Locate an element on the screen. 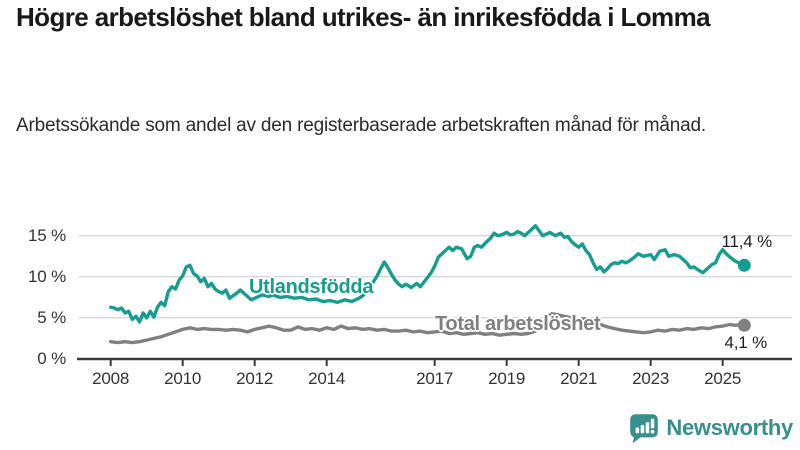  utlandsfodda-end-dot is located at coordinates (744, 265).